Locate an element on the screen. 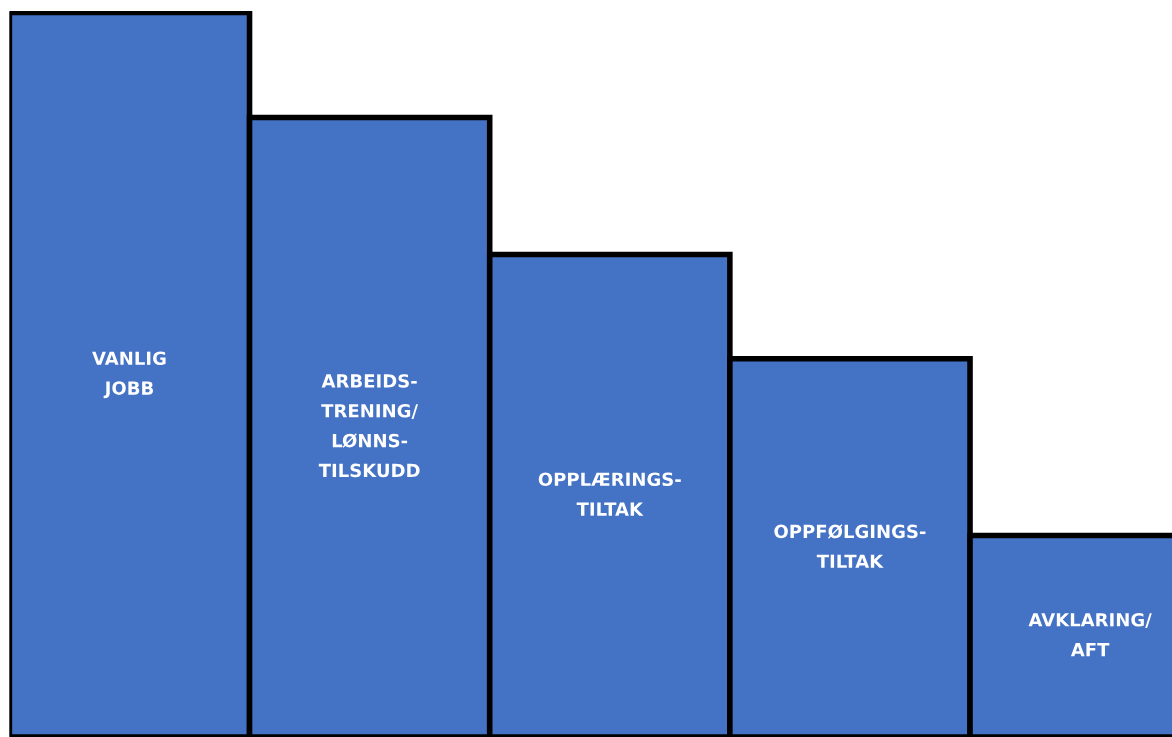 This screenshot has width=1172, height=737. x-tick-label: OPPFØLGINGS- TILTAK is located at coordinates (850, 546).